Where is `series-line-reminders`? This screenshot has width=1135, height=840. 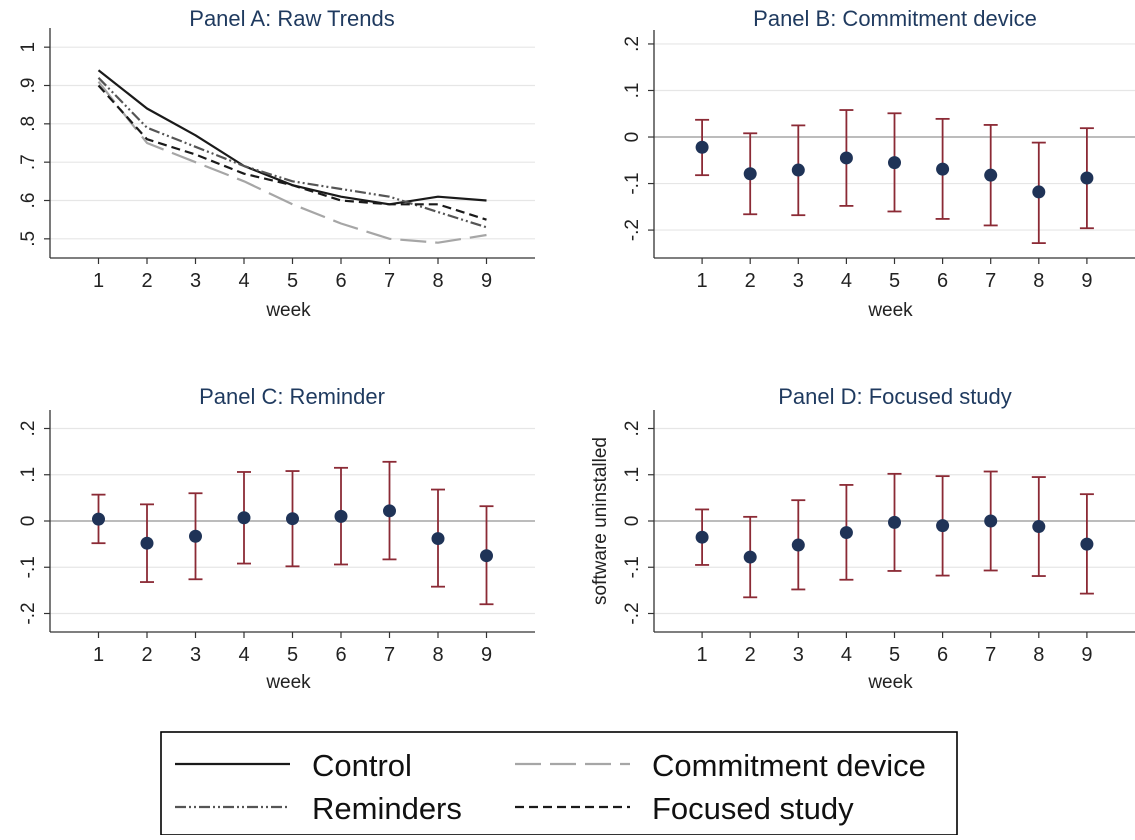
series-line-reminders is located at coordinates (292, 153).